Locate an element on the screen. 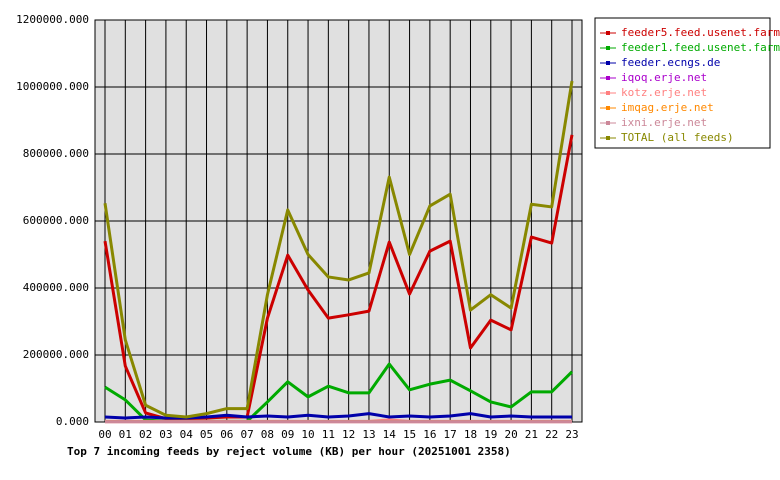 The image size is (780, 480). x-tick-label: 14 is located at coordinates (390, 434).